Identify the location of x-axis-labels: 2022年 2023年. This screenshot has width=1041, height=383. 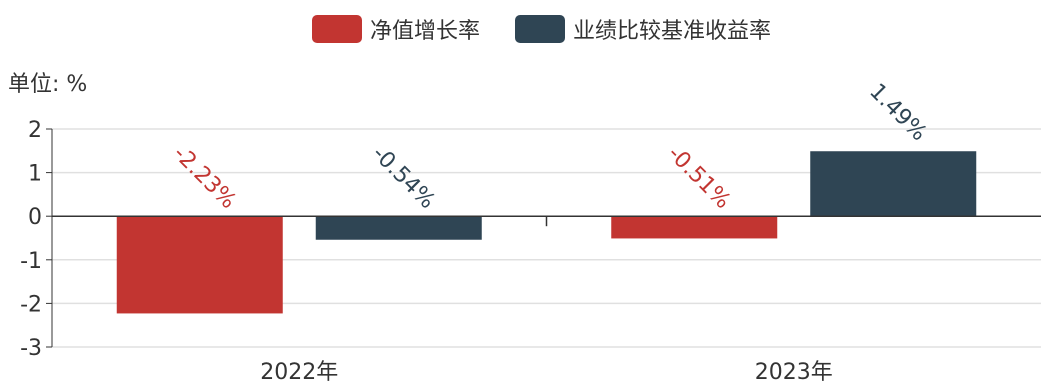
(546, 371).